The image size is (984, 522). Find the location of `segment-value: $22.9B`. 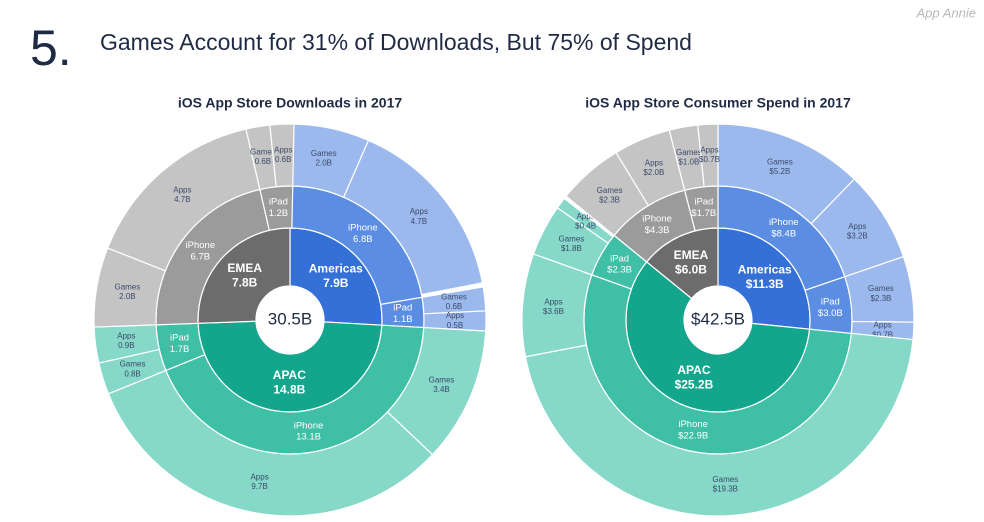

segment-value: $22.9B is located at coordinates (693, 435).